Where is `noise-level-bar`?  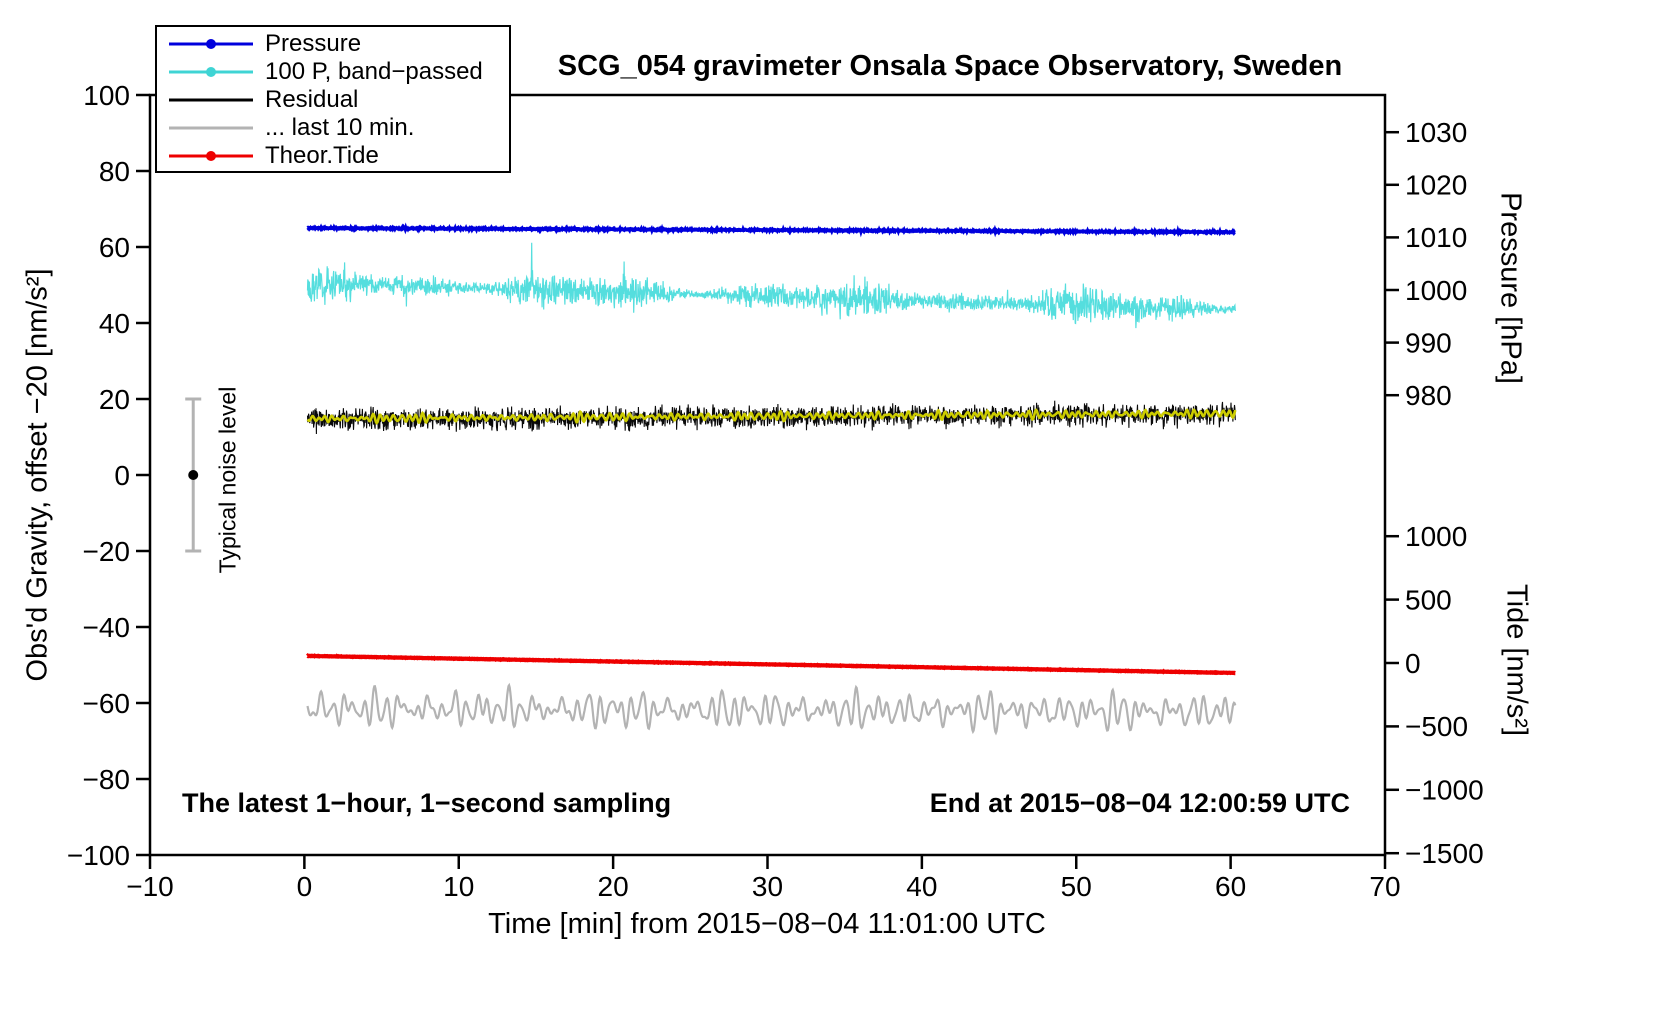 noise-level-bar is located at coordinates (193, 475).